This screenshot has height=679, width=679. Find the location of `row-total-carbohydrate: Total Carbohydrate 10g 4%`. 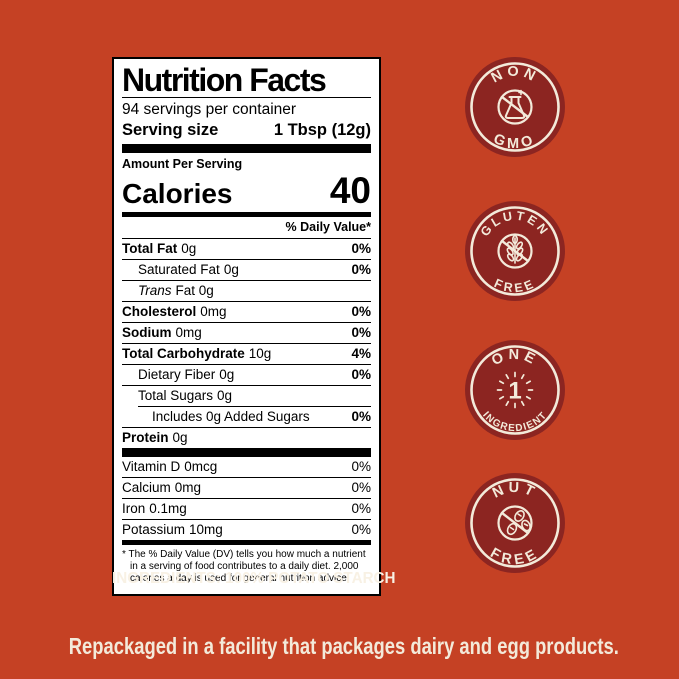

row-total-carbohydrate: Total Carbohydrate 10g 4% is located at coordinates (246, 353).